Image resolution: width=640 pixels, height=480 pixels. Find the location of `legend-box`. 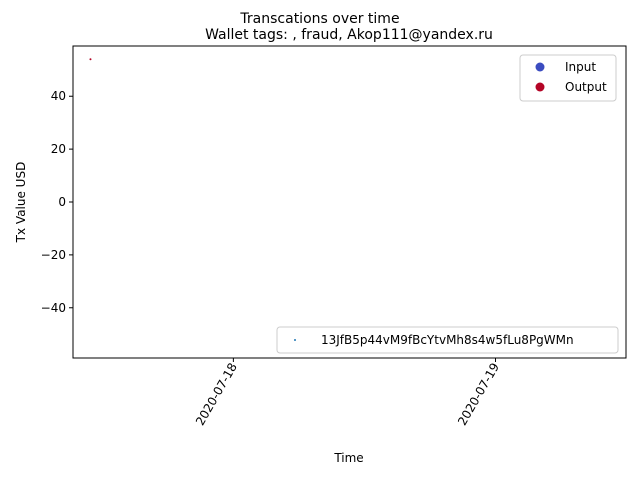

legend-box is located at coordinates (447, 340).